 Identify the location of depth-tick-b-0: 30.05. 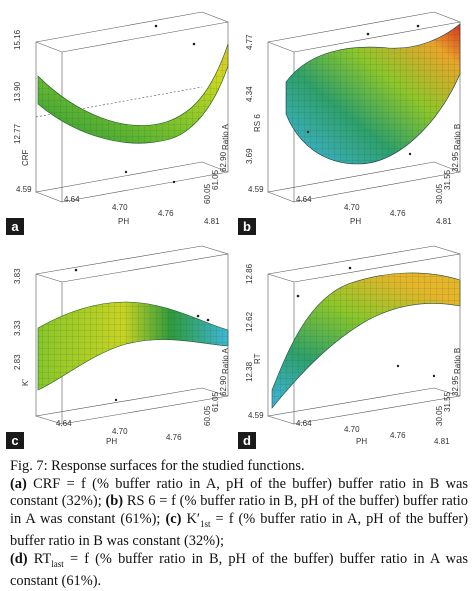
(439, 193).